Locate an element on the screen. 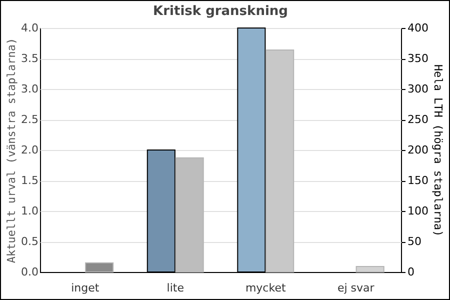 The width and height of the screenshot is (450, 300). y2-tick-label: 400 is located at coordinates (418, 28).